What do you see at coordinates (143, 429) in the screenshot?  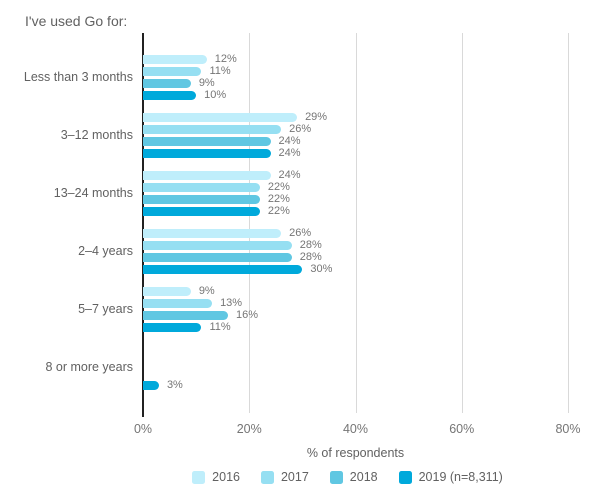 I see `x-tick-label: 0%` at bounding box center [143, 429].